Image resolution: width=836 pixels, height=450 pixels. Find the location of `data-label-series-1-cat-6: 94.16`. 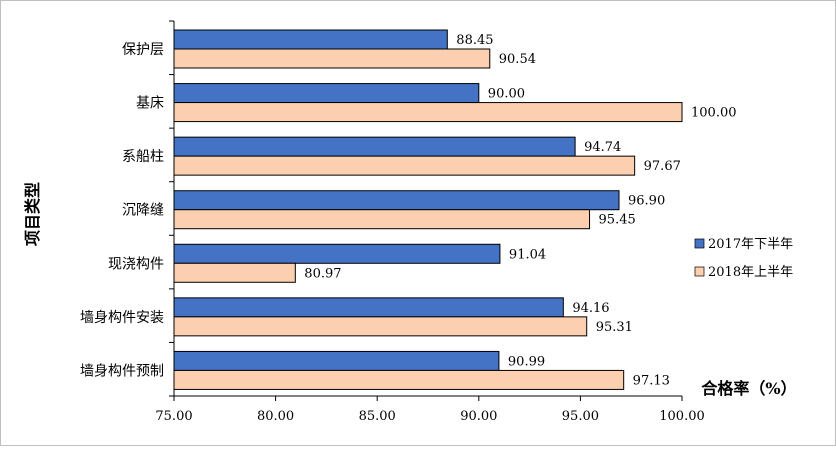

data-label-series-1-cat-6: 94.16 is located at coordinates (590, 308).